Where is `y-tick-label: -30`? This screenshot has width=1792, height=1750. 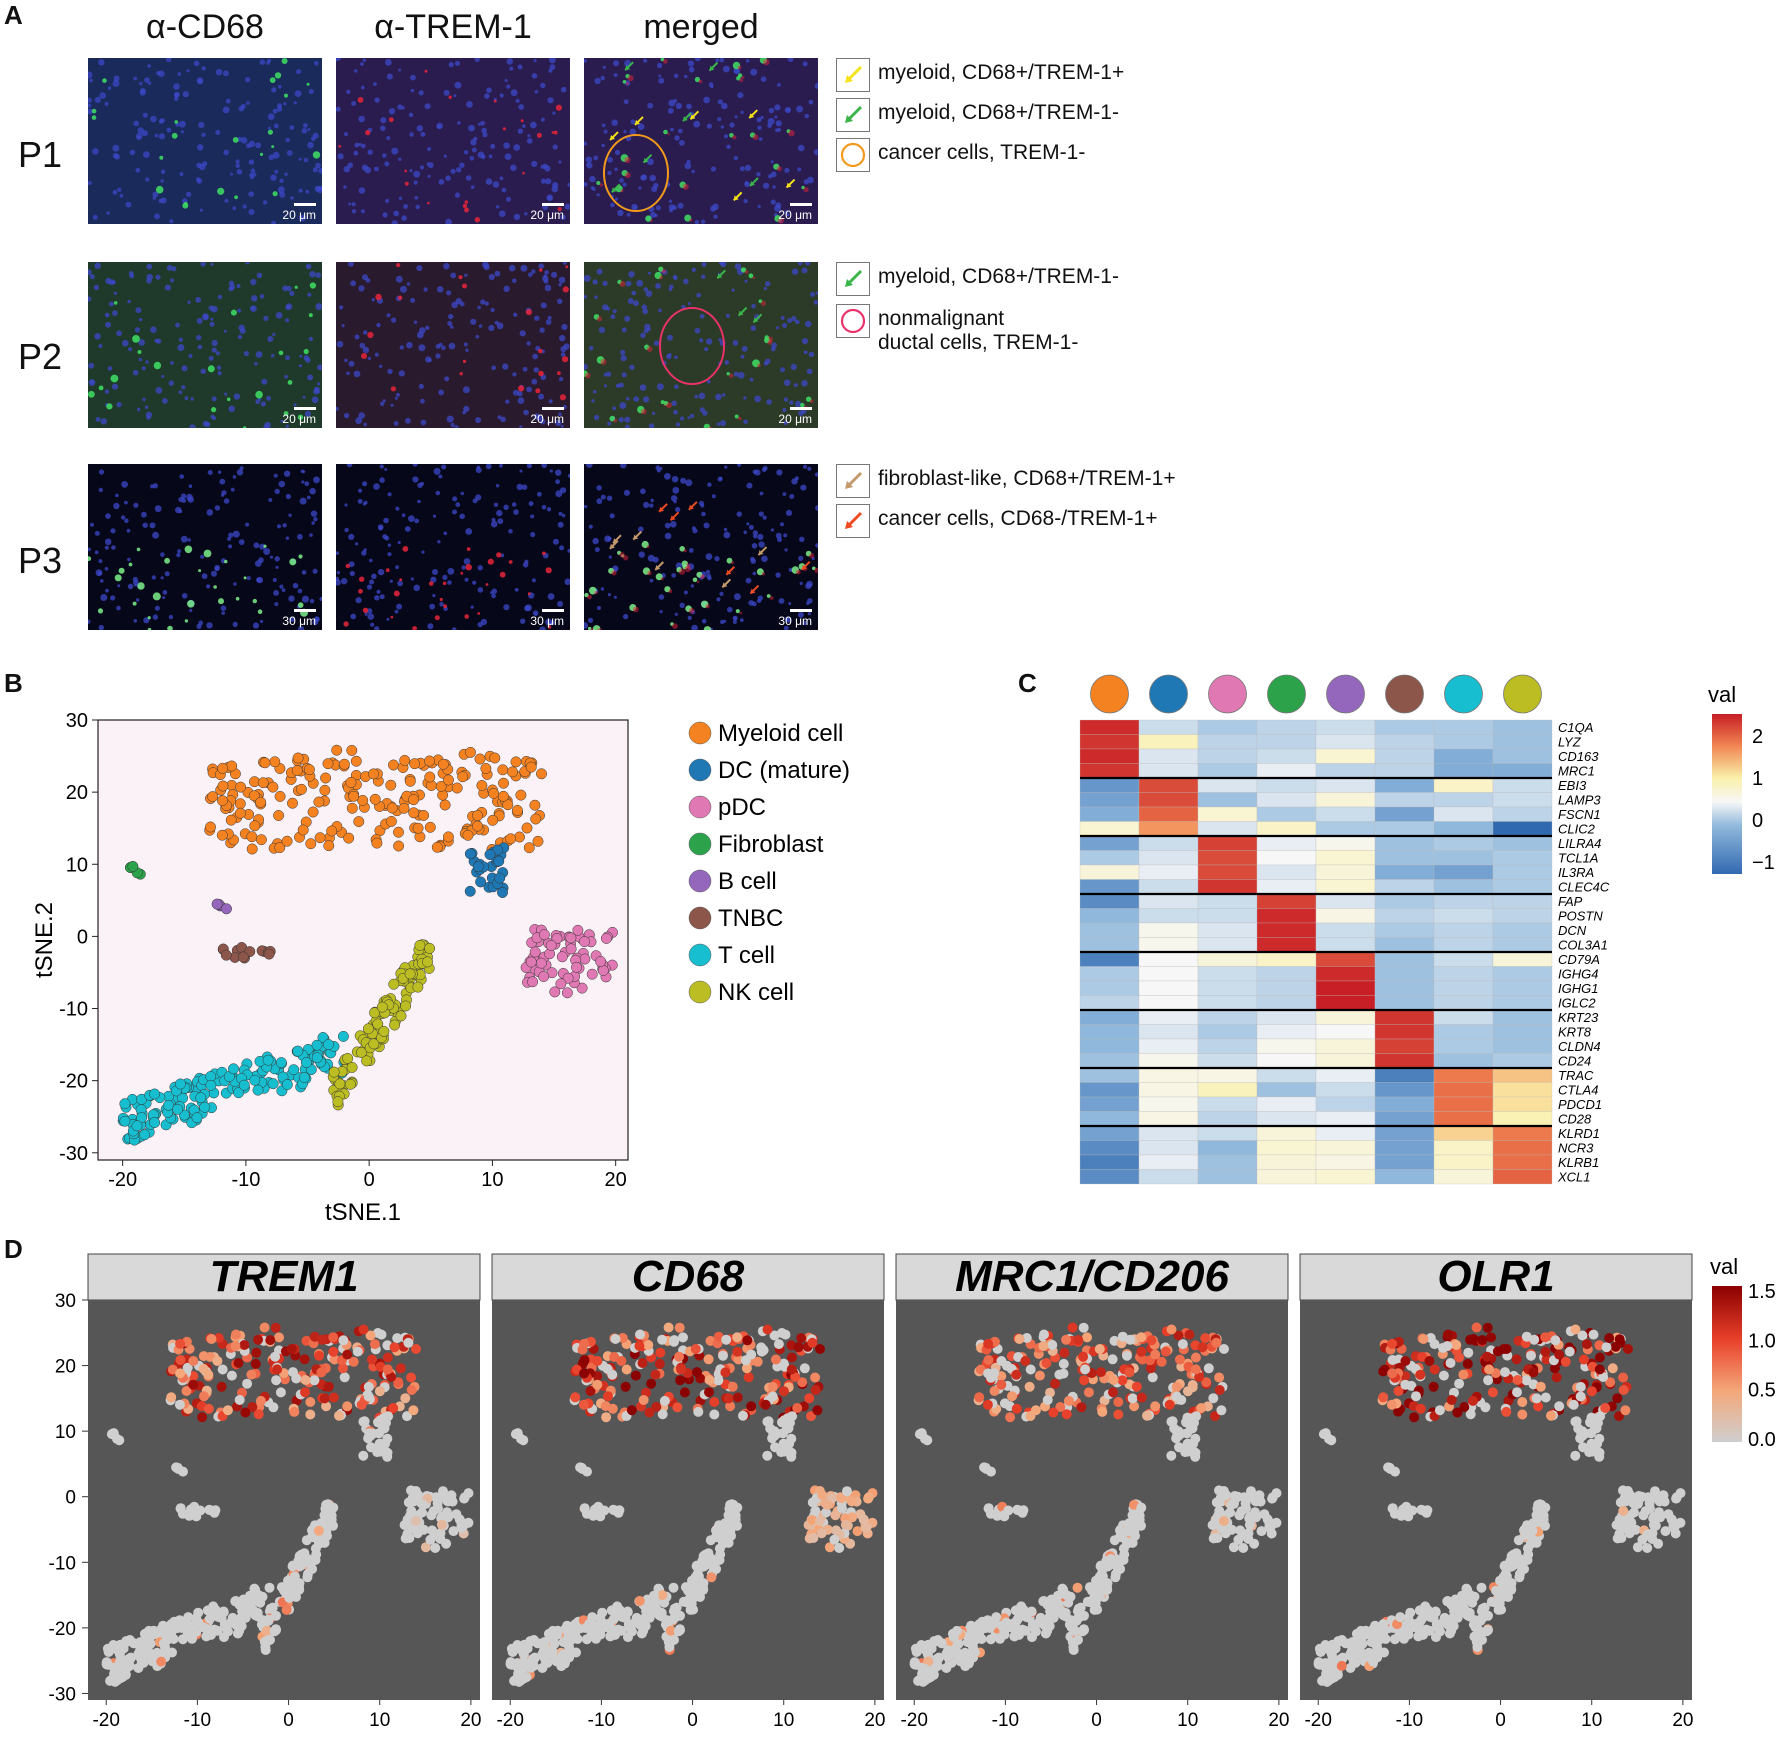
y-tick-label: -30 is located at coordinates (73, 1154).